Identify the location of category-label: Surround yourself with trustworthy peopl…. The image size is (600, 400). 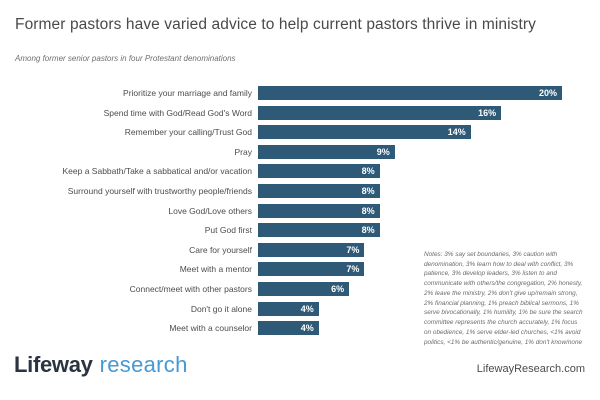
(159, 190).